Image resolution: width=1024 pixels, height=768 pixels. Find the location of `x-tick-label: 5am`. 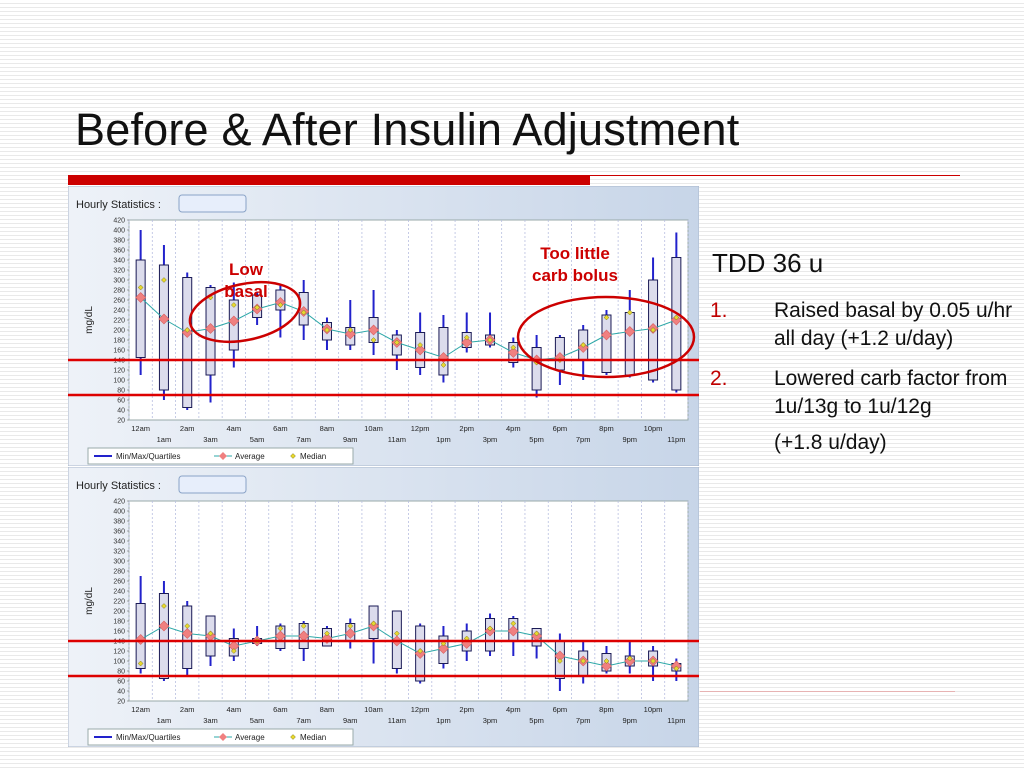

x-tick-label: 5am is located at coordinates (257, 720).